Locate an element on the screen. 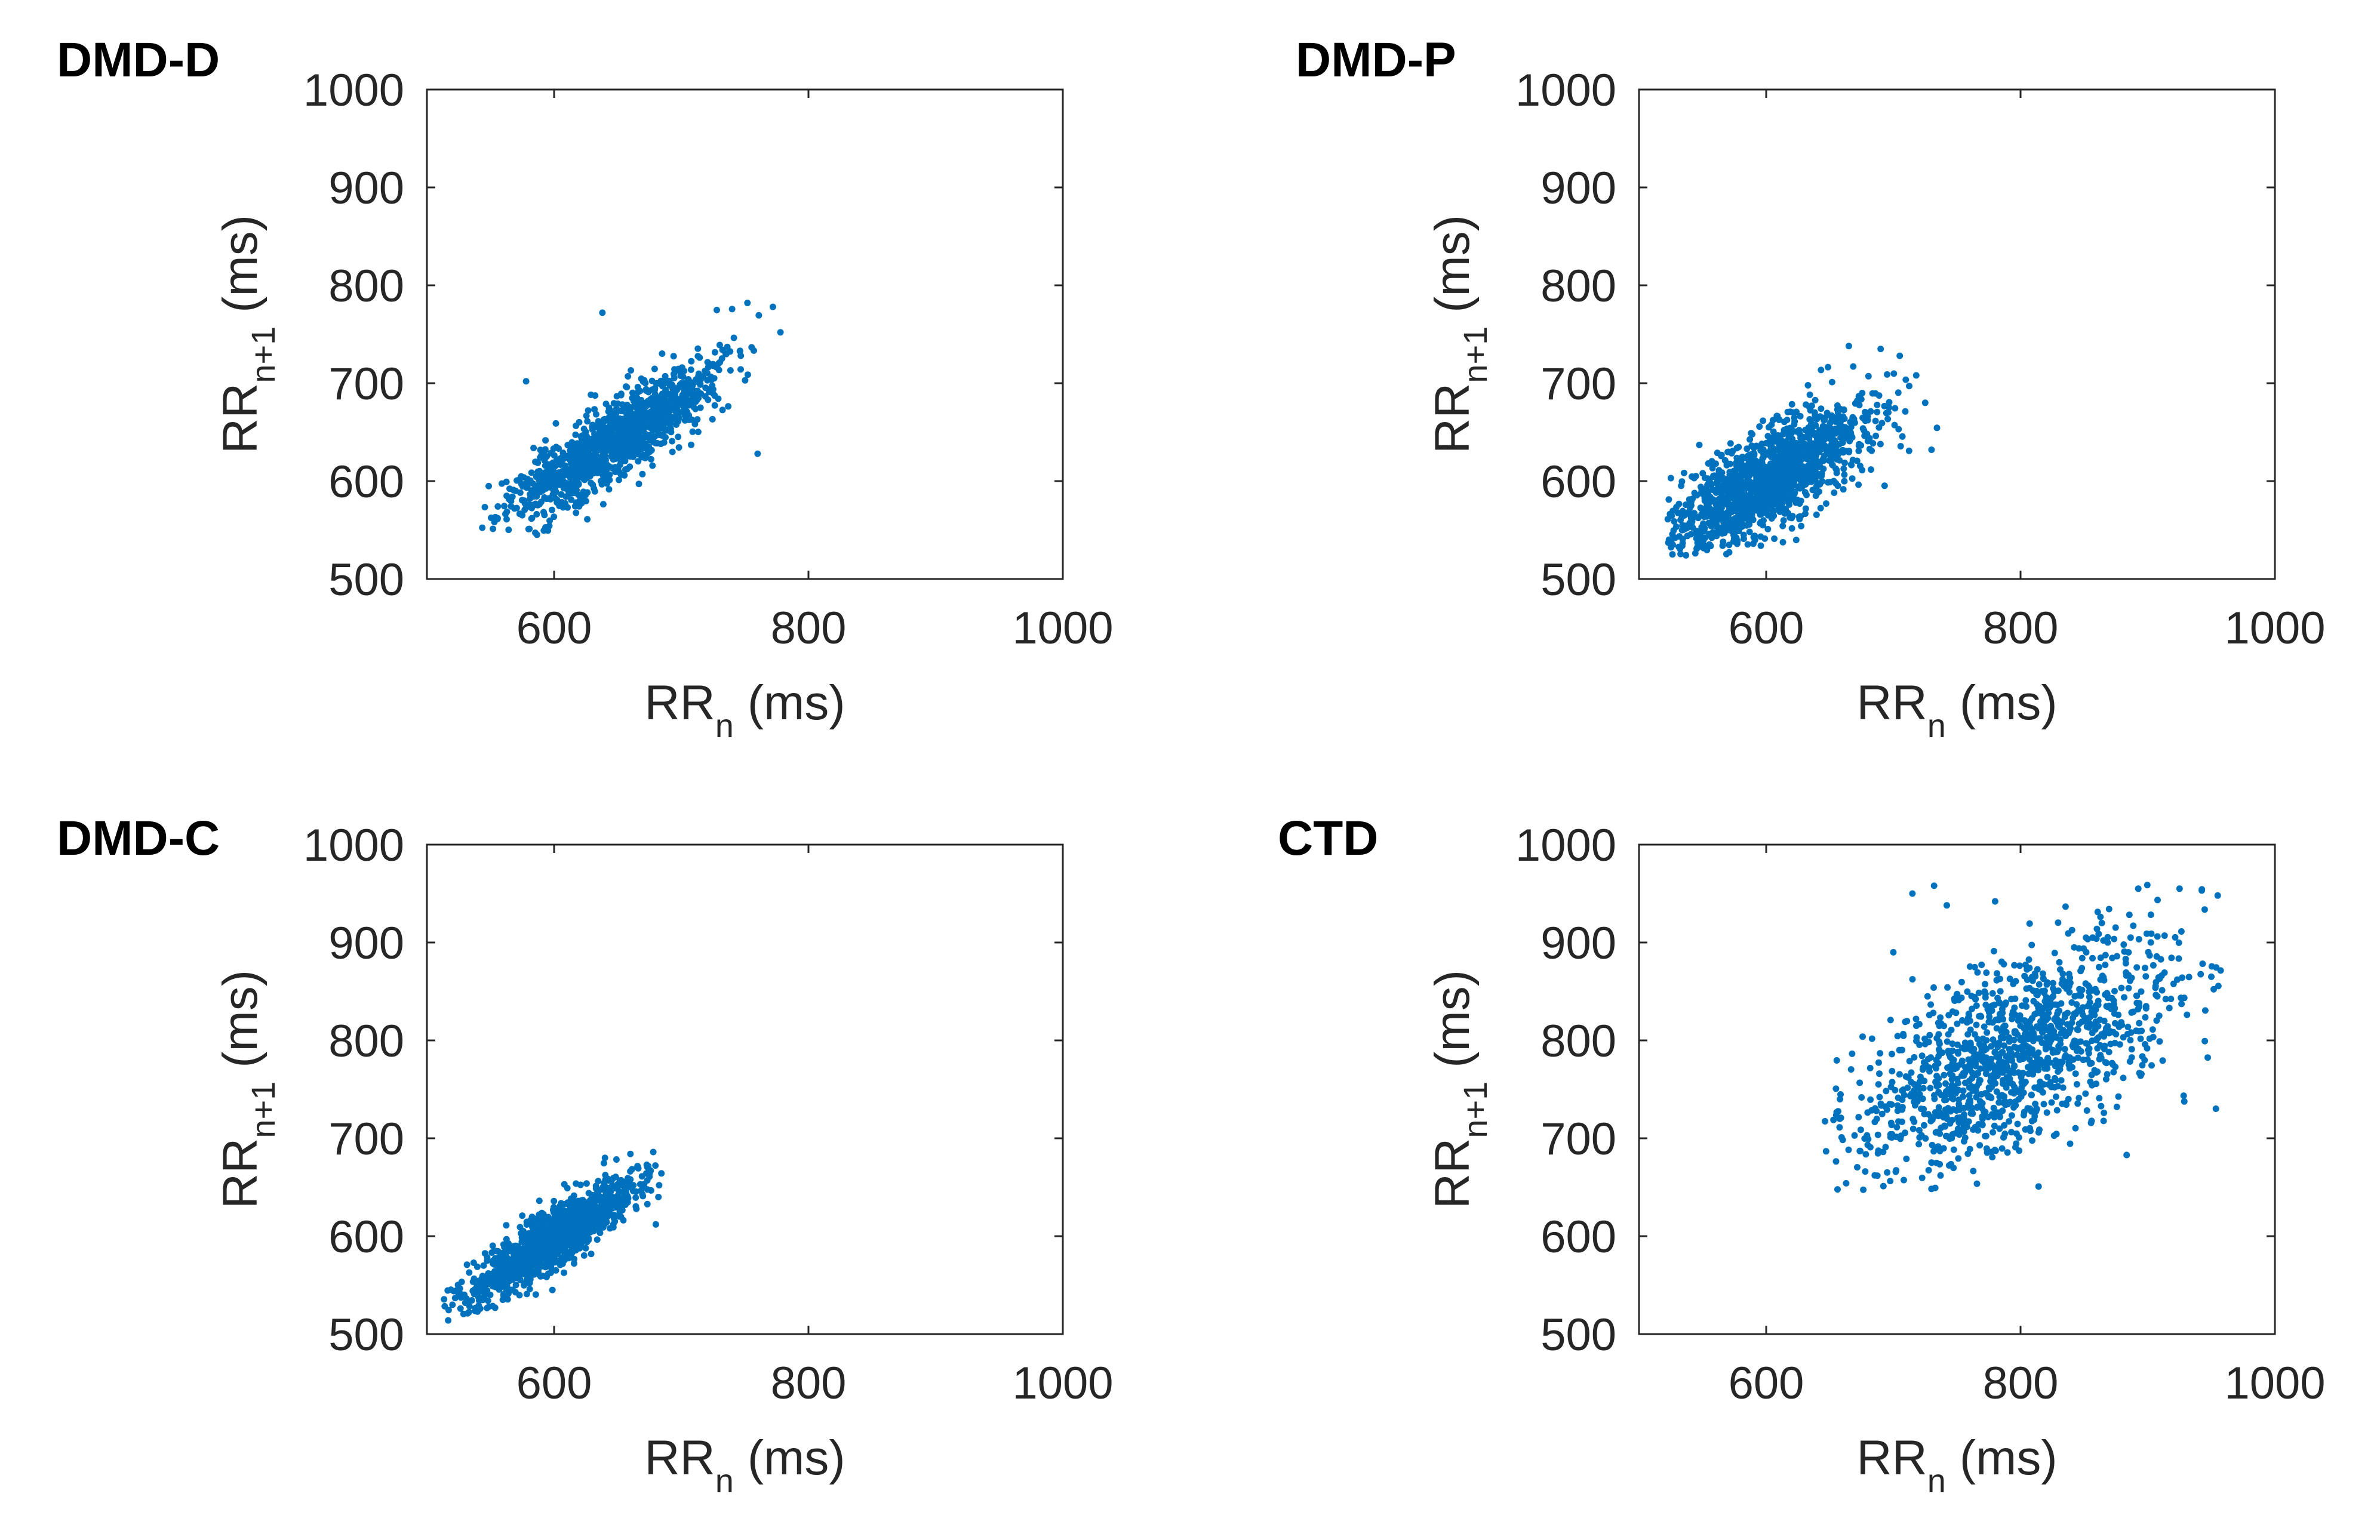 The width and height of the screenshot is (2380, 1540). x-tick-label: 1000 is located at coordinates (1062, 628).